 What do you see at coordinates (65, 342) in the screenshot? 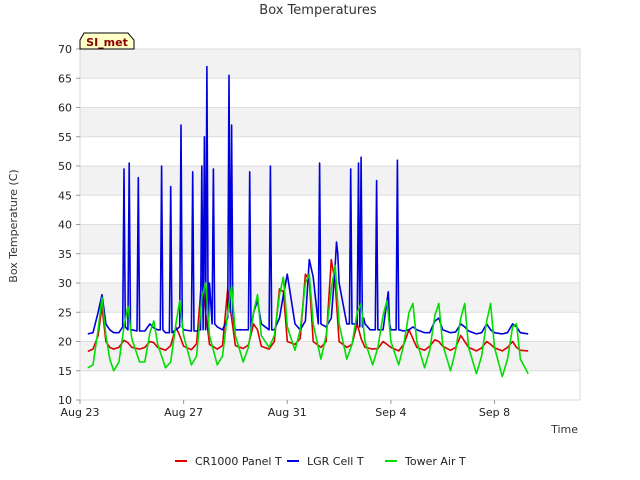
I see `y-tick-label: 20` at bounding box center [65, 342].